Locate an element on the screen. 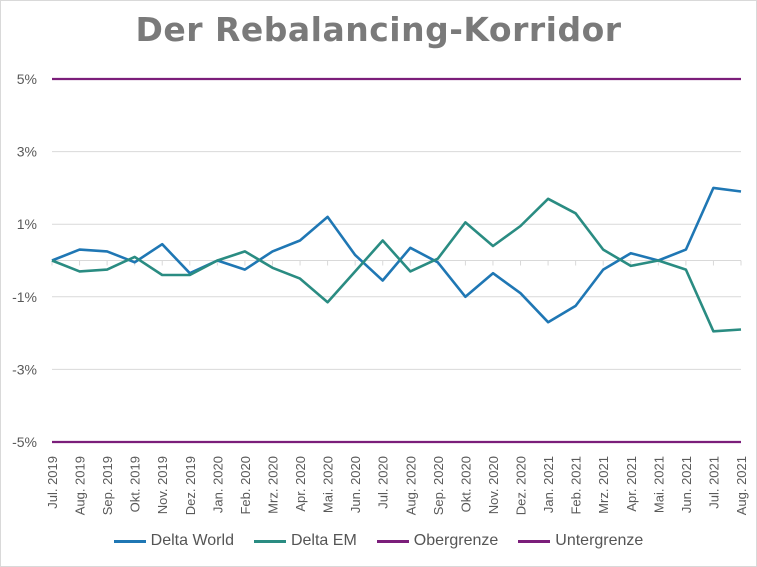  x-tick-label: Mrz. 2021 is located at coordinates (603, 485).